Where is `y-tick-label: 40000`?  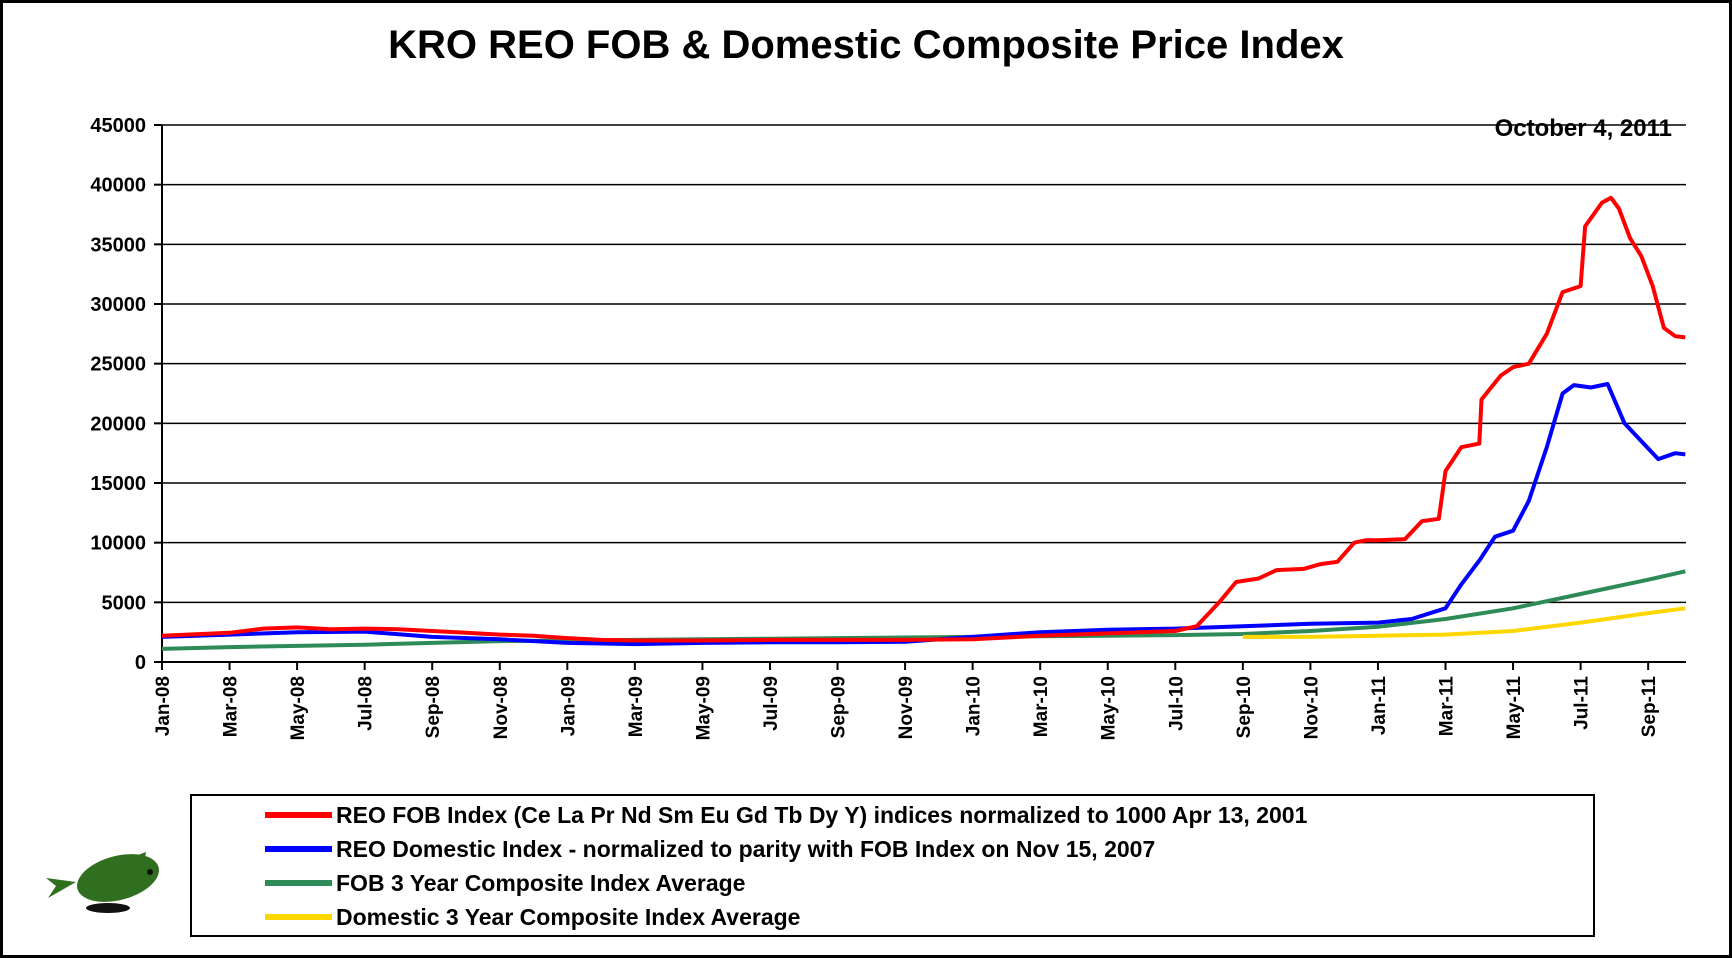
y-tick-label: 40000 is located at coordinates (118, 186).